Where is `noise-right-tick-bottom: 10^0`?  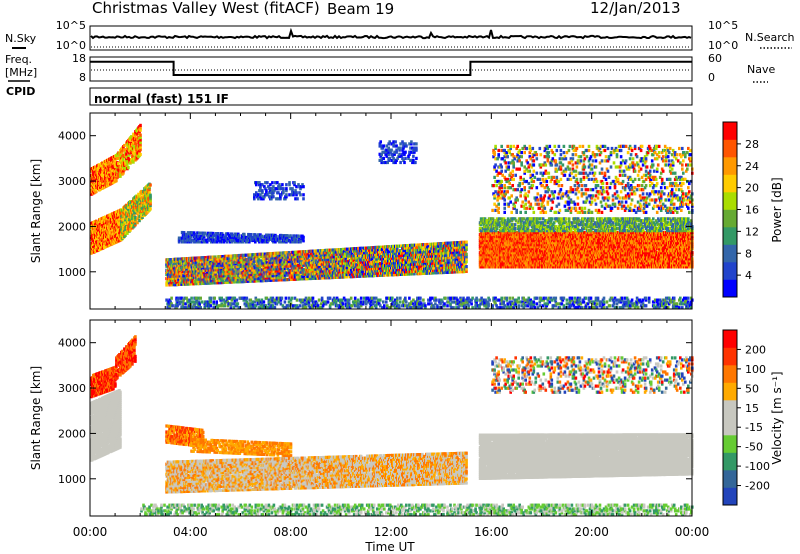 noise-right-tick-bottom: 10^0 is located at coordinates (723, 45).